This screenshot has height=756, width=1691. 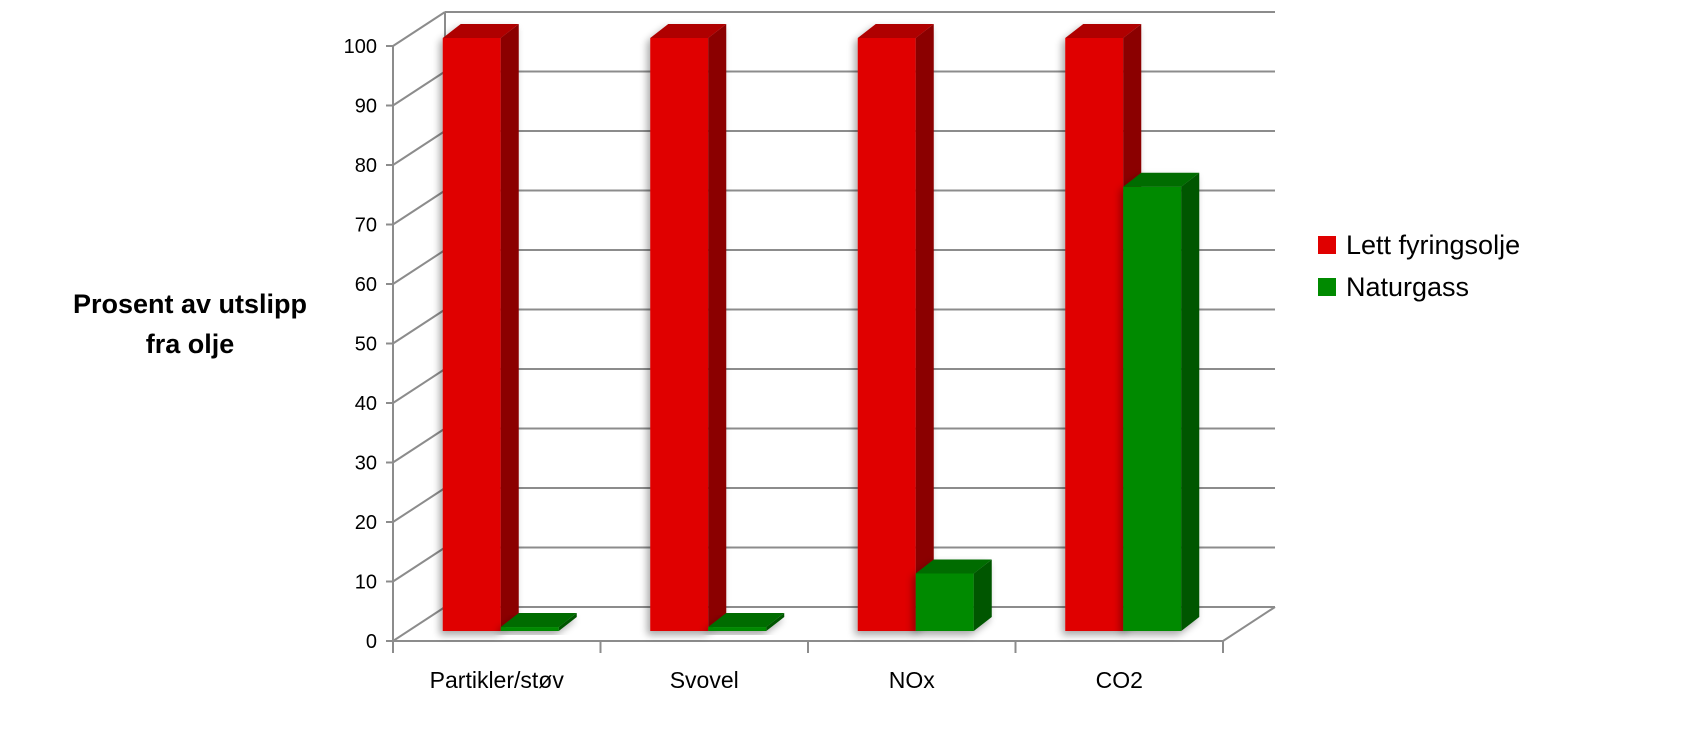 I want to click on legend-label: Lett fyringsolje, so click(x=1433, y=245).